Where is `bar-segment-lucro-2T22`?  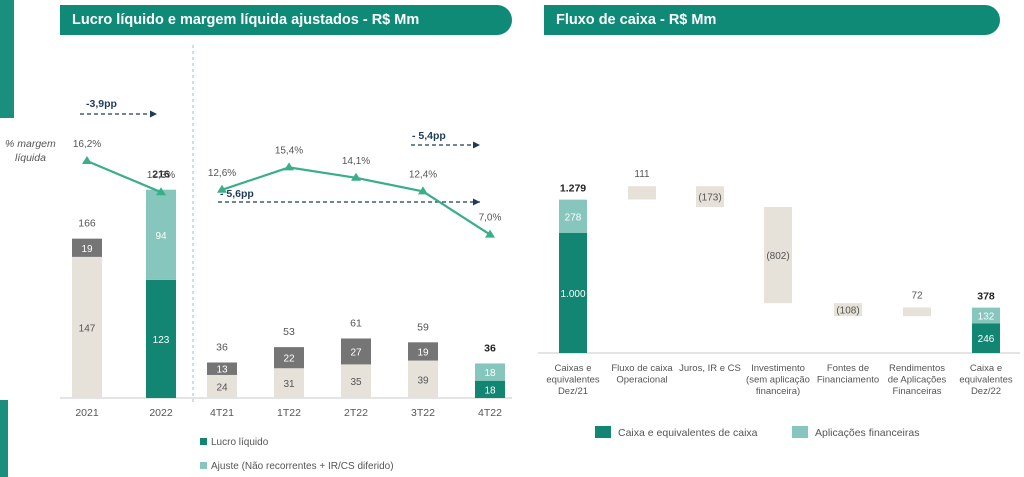
bar-segment-lucro-2T22 is located at coordinates (356, 381).